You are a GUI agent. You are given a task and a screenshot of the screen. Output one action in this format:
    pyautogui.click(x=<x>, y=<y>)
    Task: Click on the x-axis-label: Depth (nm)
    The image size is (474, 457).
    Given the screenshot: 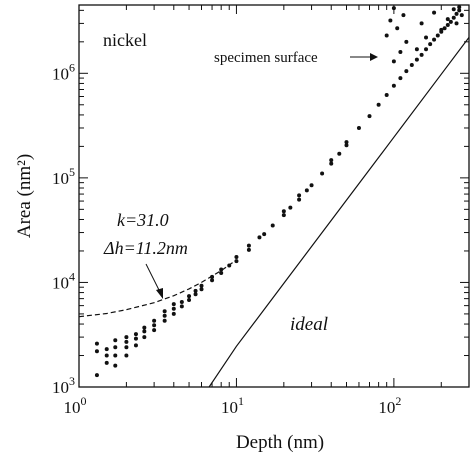 What is the action you would take?
    pyautogui.click(x=280, y=442)
    